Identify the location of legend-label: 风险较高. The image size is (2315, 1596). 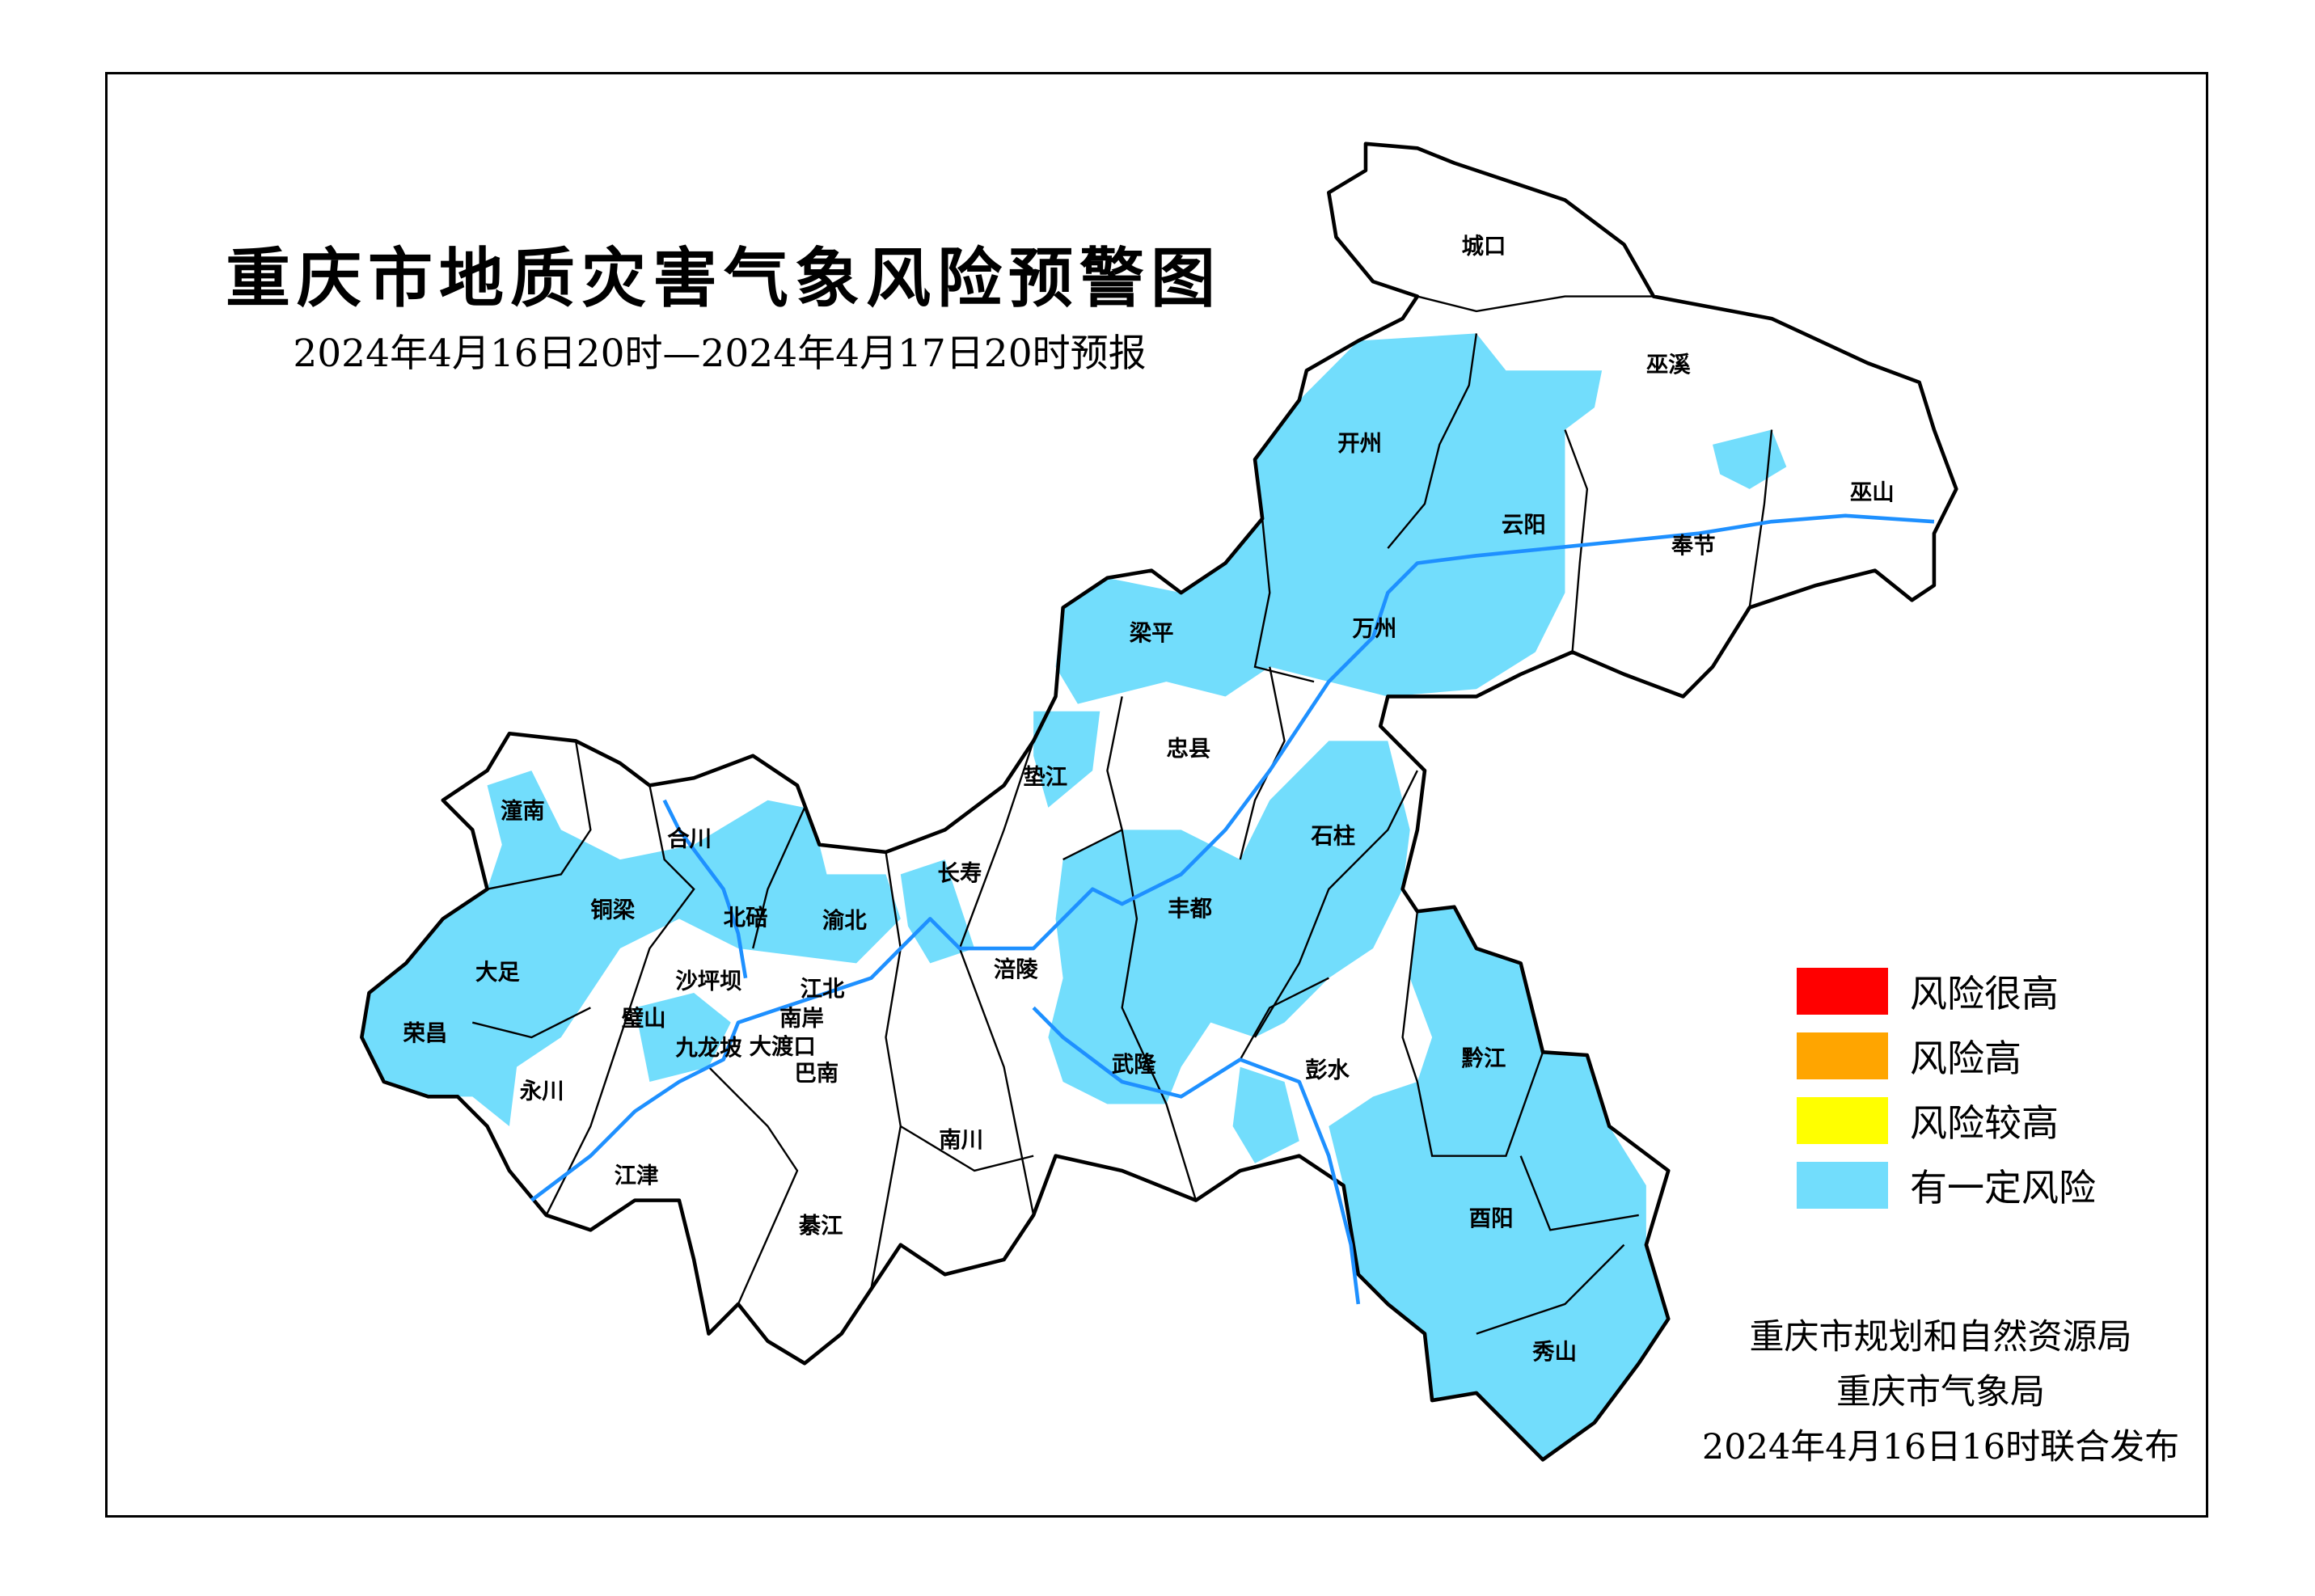
(1985, 1123).